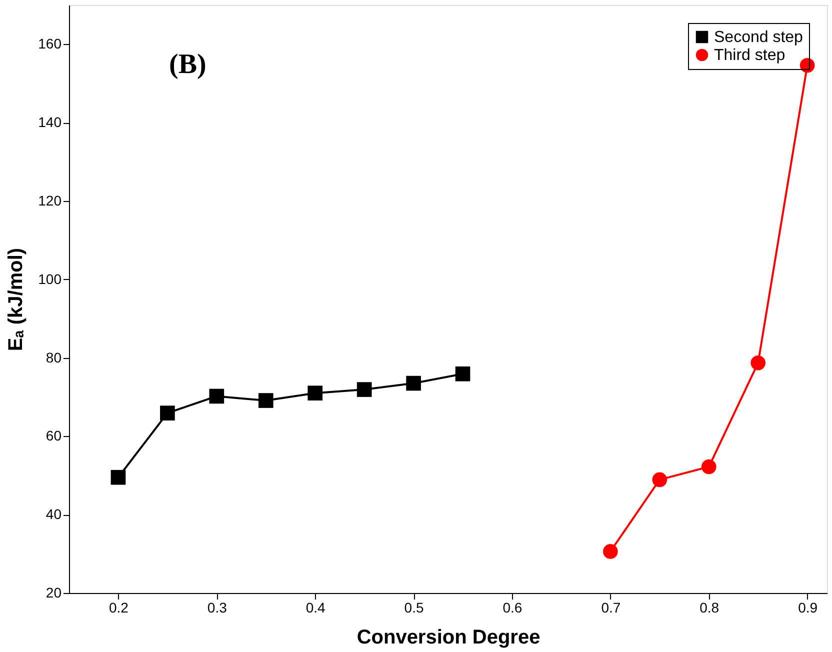 The image size is (832, 652). I want to click on y-tick-label: 20, so click(54, 592).